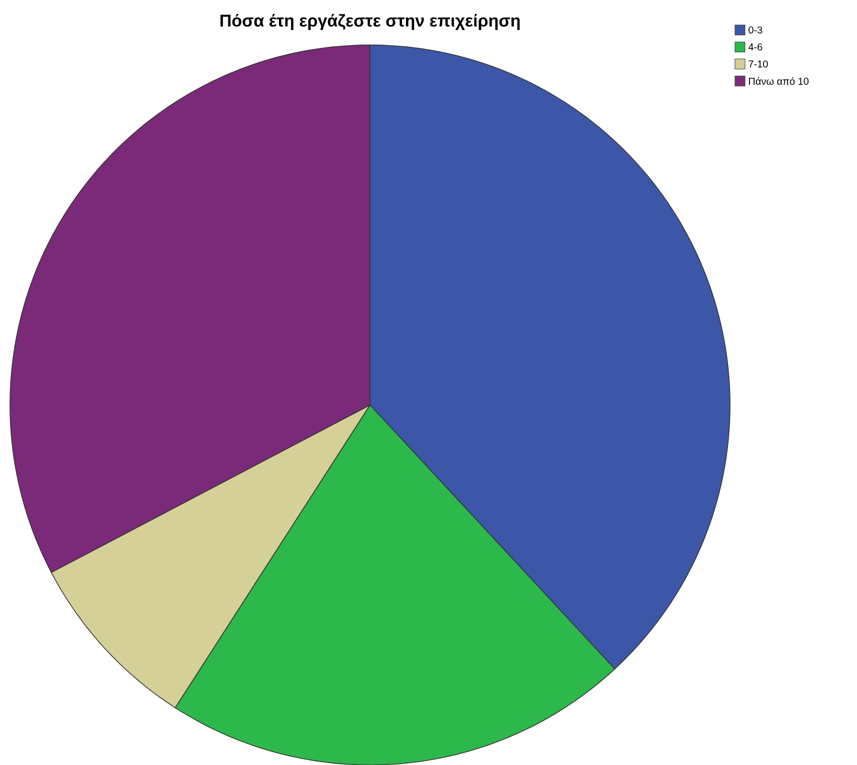 The width and height of the screenshot is (857, 765). I want to click on legend-label: Πάνω από 10, so click(779, 80).